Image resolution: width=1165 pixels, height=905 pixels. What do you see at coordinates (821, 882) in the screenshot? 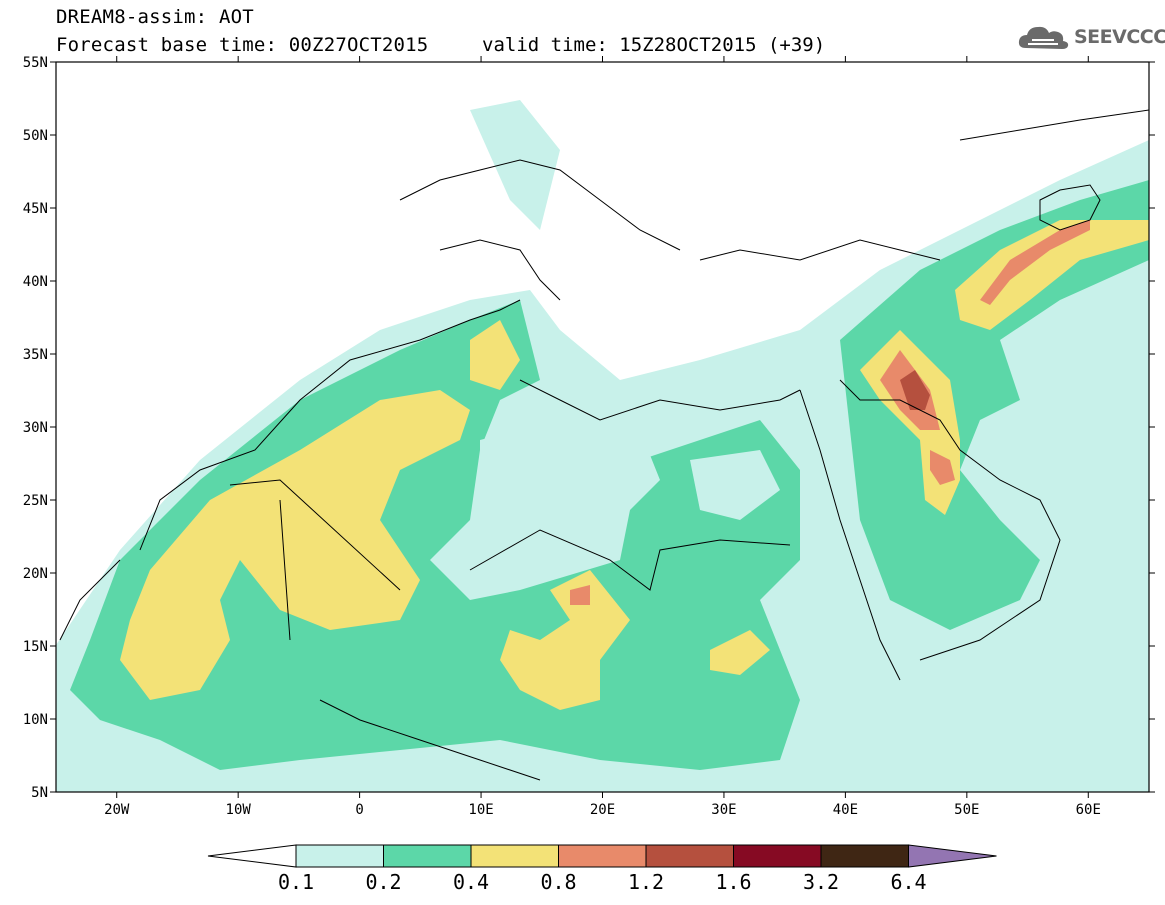
I see `colorbar-label: 3.2` at bounding box center [821, 882].